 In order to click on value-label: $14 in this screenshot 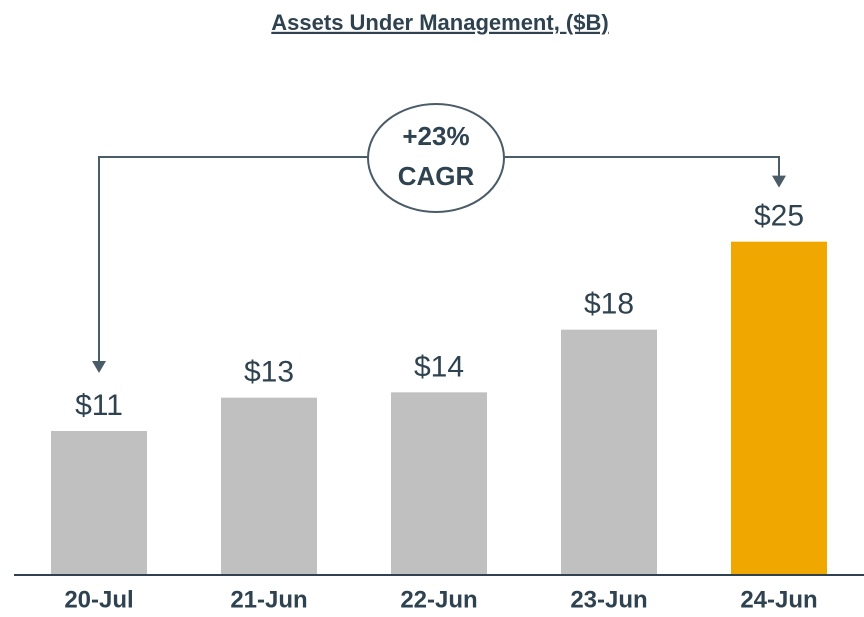, I will do `click(439, 366)`.